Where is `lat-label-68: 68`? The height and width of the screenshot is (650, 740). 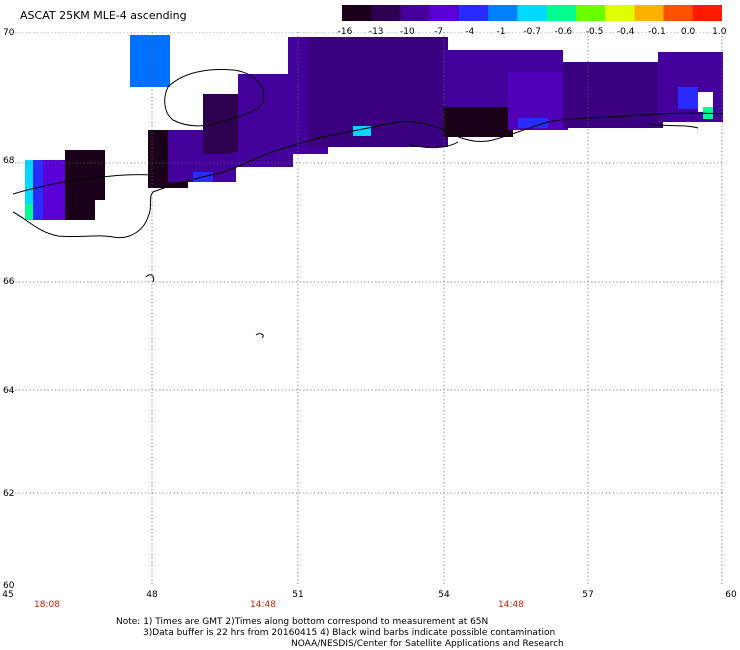
lat-label-68: 68 is located at coordinates (9, 161).